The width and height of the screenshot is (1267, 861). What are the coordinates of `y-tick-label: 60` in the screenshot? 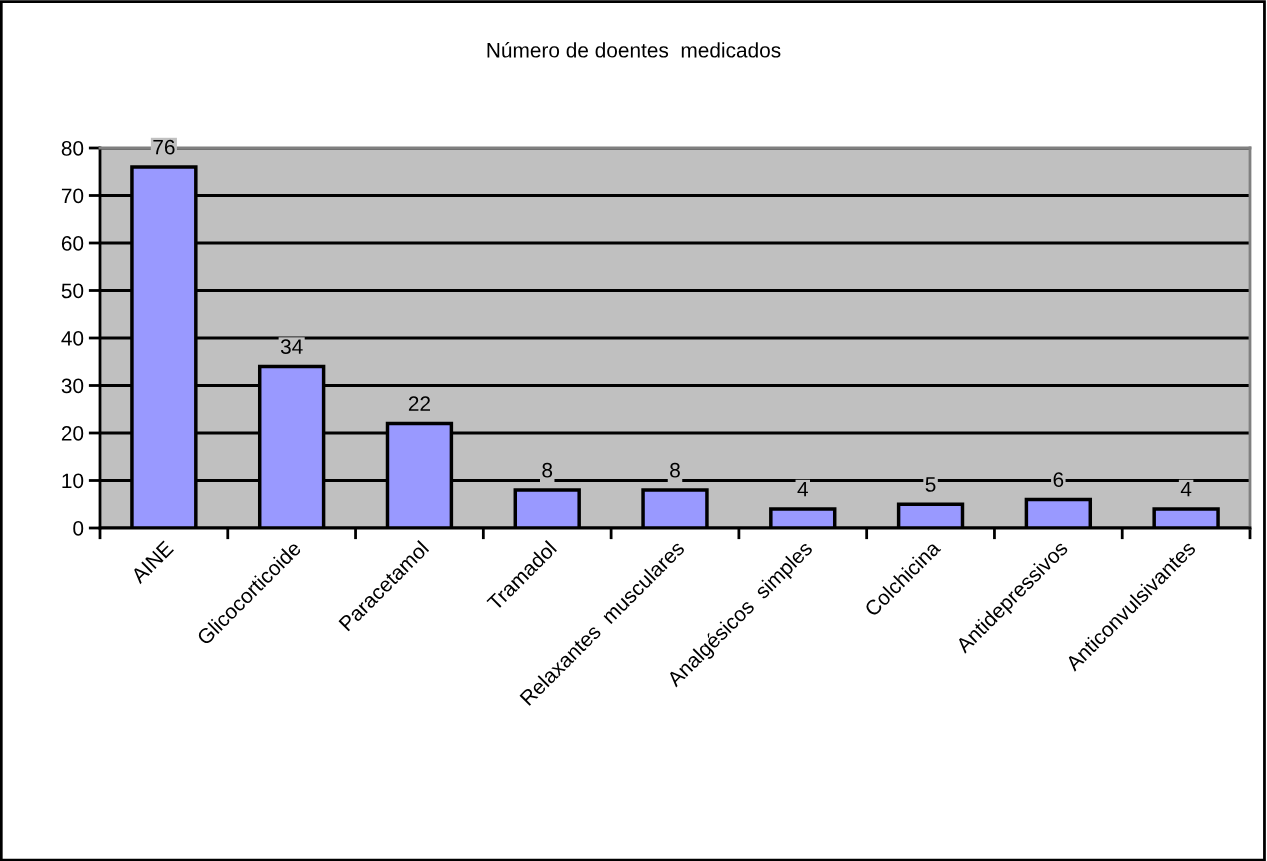 It's located at (72, 243).